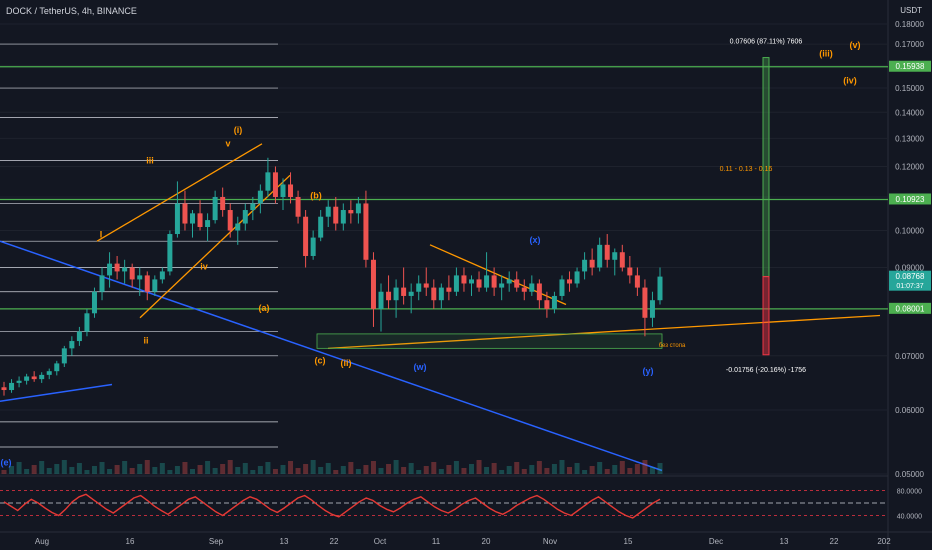  I want to click on orange-triangle-base, so click(604, 331).